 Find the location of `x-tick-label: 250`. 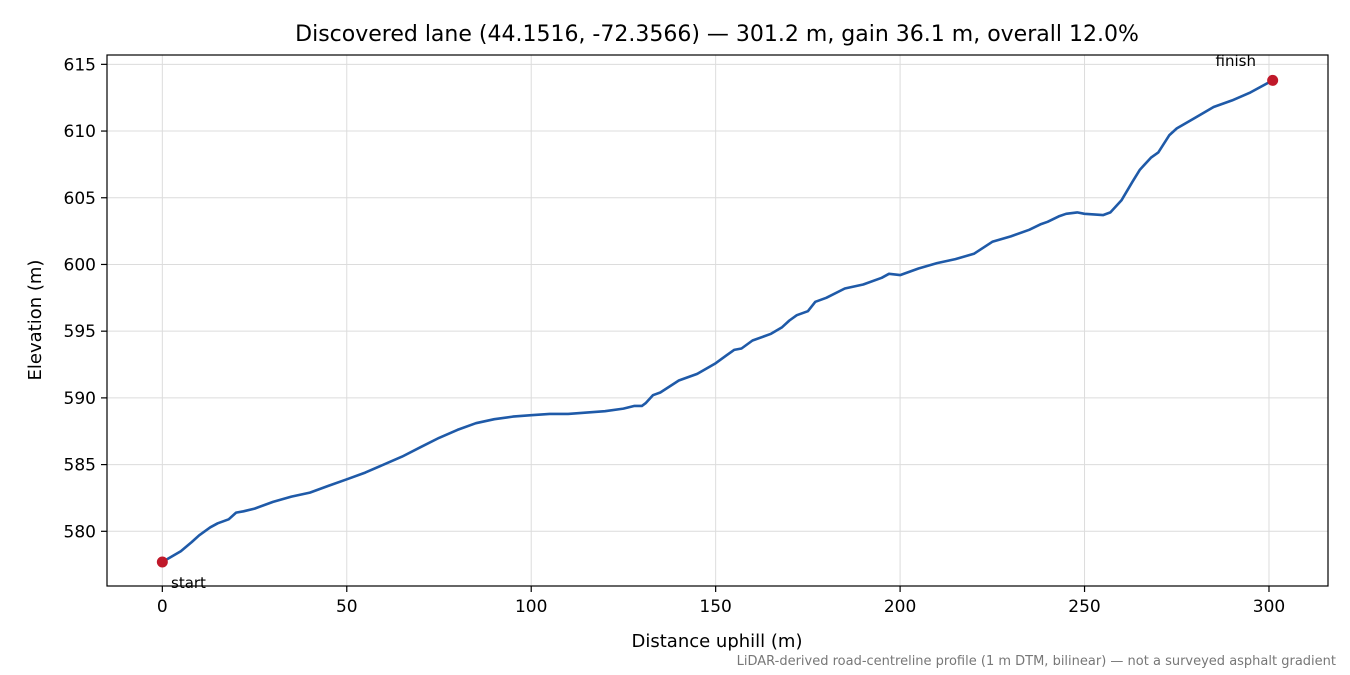

x-tick-label: 250 is located at coordinates (1084, 607).